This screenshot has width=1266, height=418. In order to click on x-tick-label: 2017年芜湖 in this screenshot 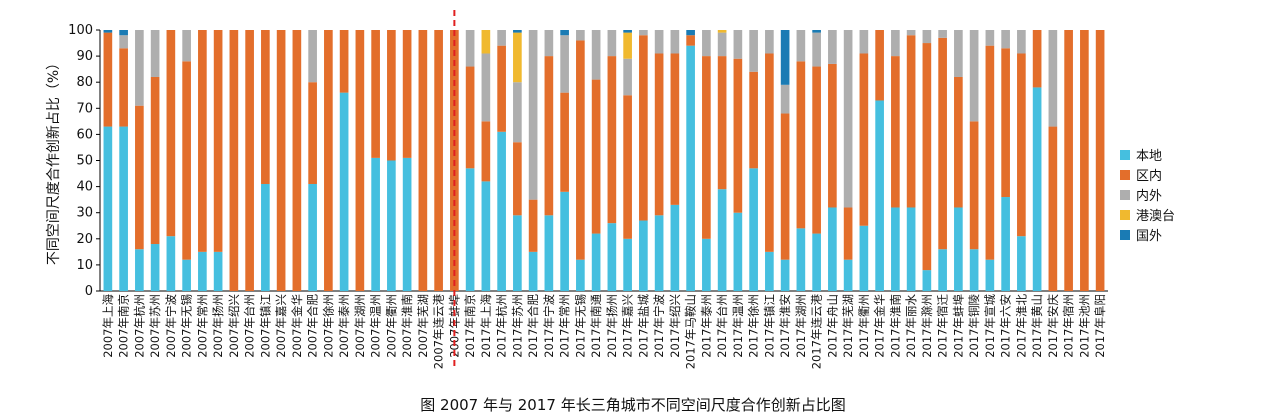, I will do `click(848, 326)`.